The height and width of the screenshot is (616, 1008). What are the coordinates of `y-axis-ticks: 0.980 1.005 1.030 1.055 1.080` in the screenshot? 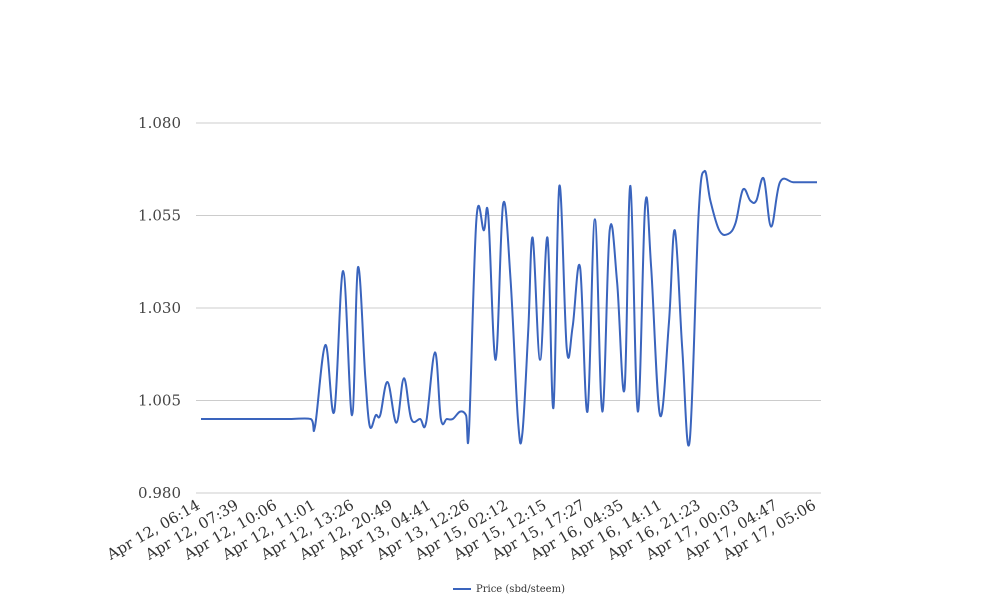 It's located at (159, 308).